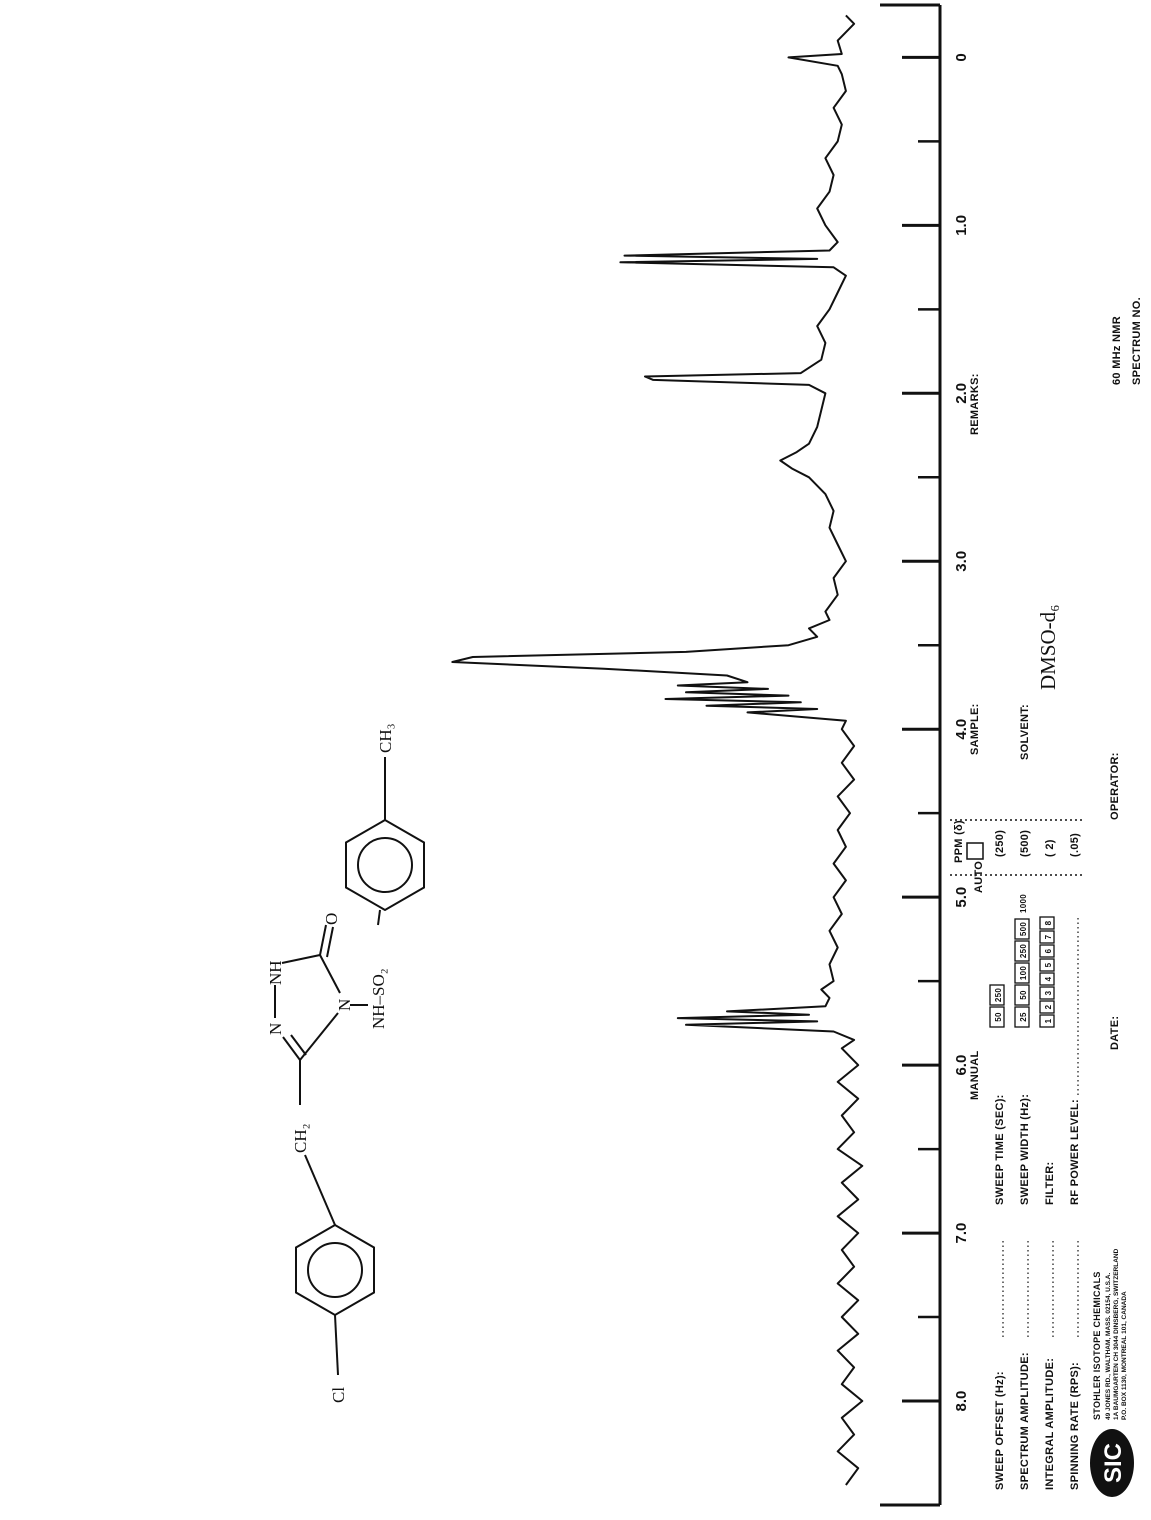 Image resolution: width=1151 pixels, height=1520 pixels. What do you see at coordinates (1050, 1424) in the screenshot?
I see `form-label: INTEGRAL AMPLITUDE:` at bounding box center [1050, 1424].